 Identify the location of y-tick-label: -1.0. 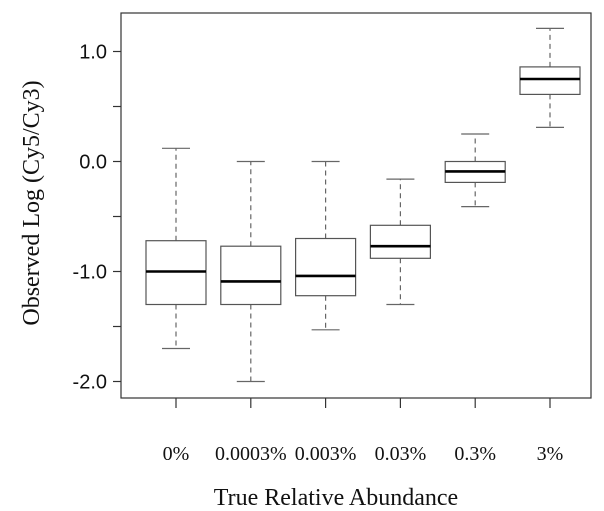
(90, 273).